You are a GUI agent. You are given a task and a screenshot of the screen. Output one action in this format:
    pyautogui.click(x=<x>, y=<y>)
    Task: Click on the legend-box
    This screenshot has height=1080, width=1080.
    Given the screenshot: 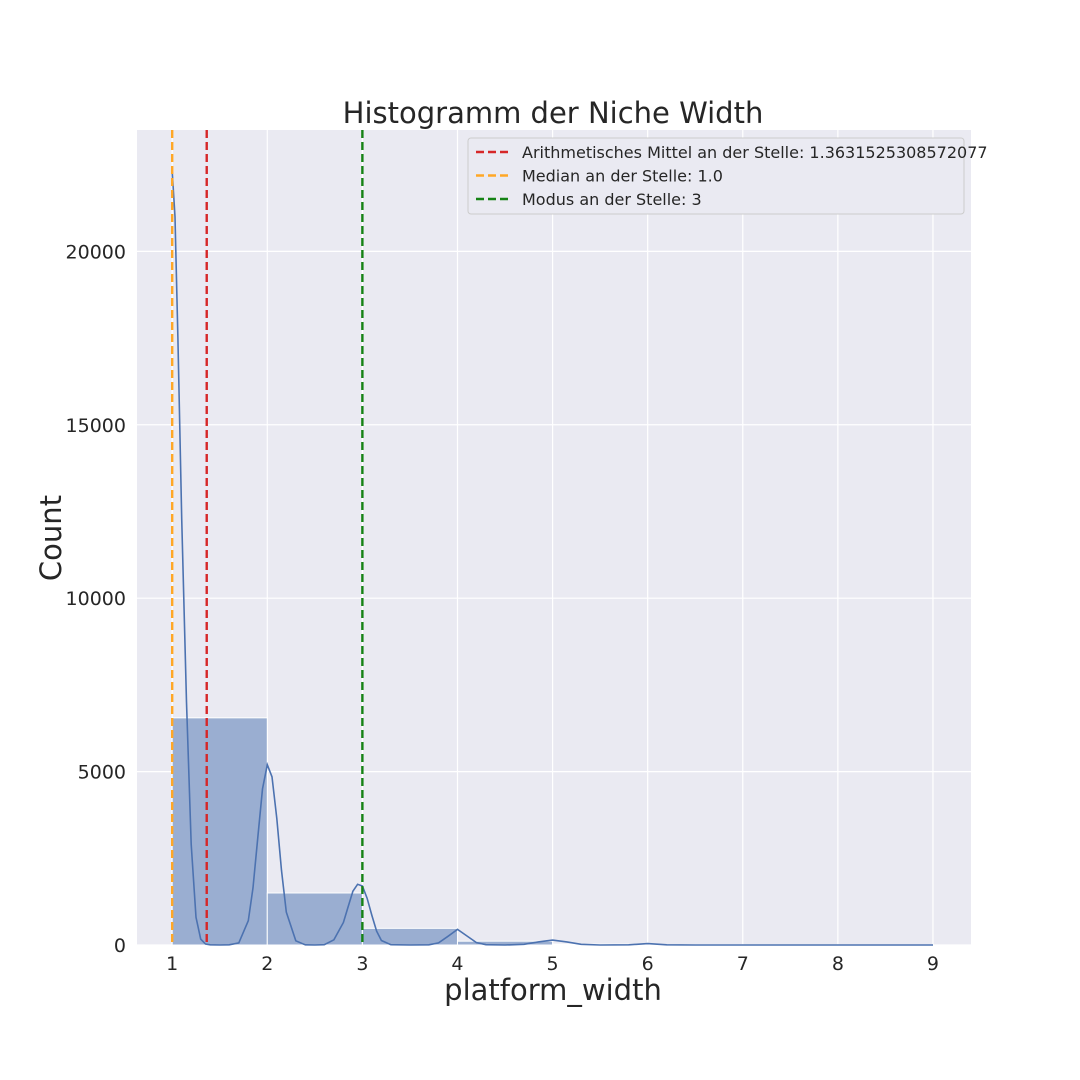 What is the action you would take?
    pyautogui.click(x=716, y=176)
    